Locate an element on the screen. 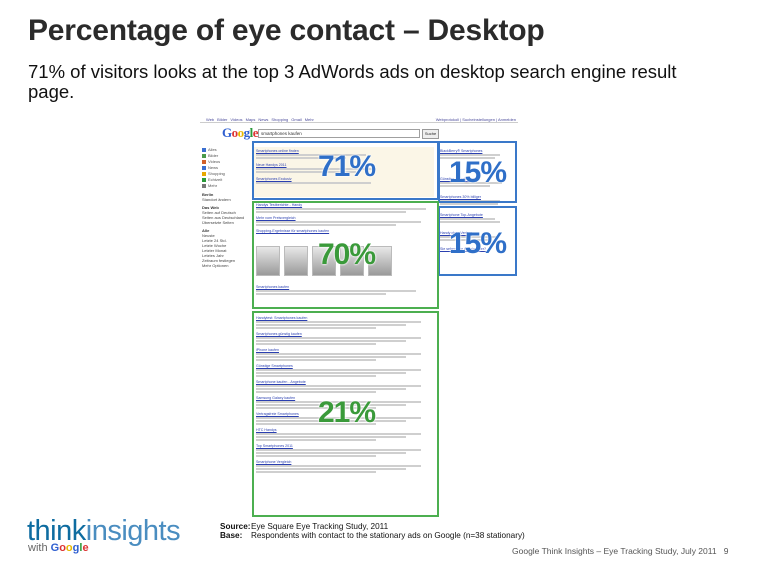  result-link: HTC Handys is located at coordinates (266, 430).